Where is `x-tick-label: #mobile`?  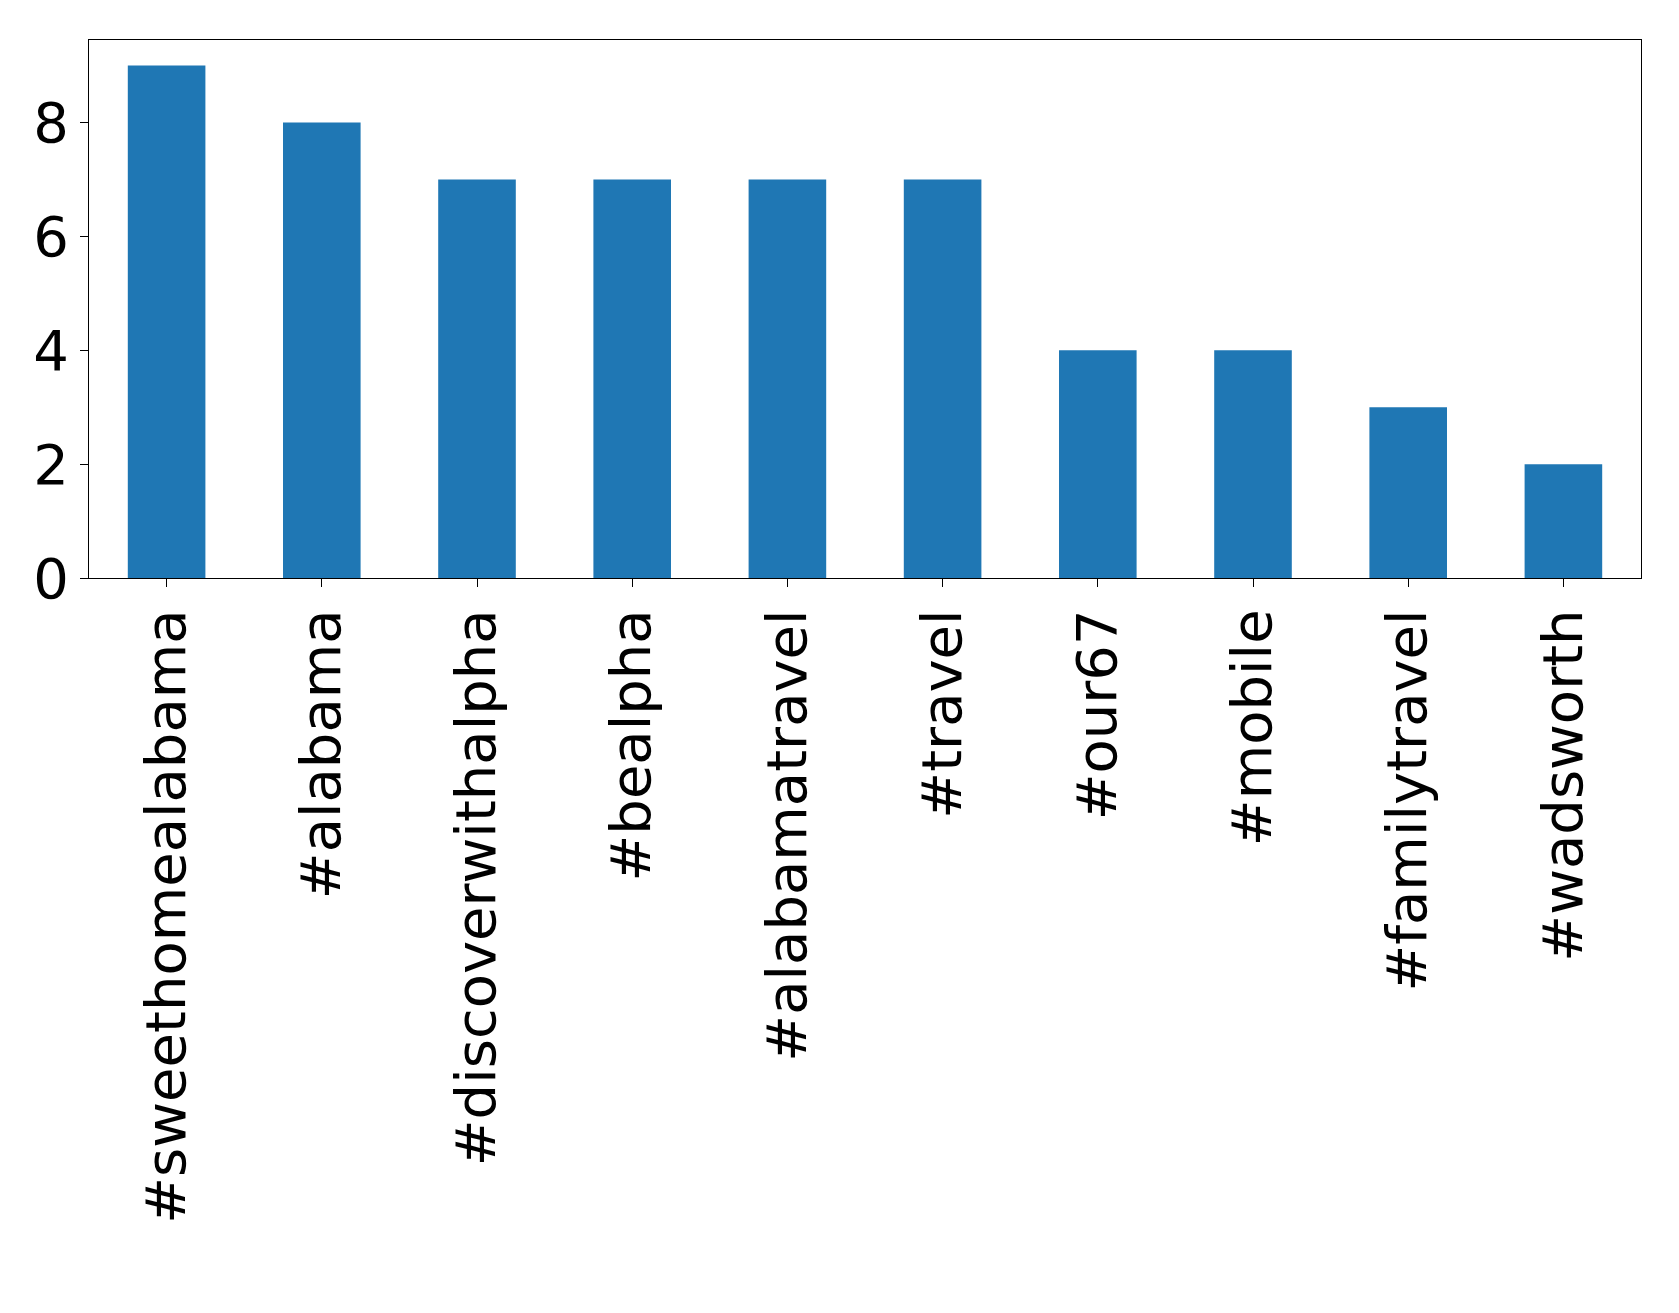 x-tick-label: #mobile is located at coordinates (1252, 728).